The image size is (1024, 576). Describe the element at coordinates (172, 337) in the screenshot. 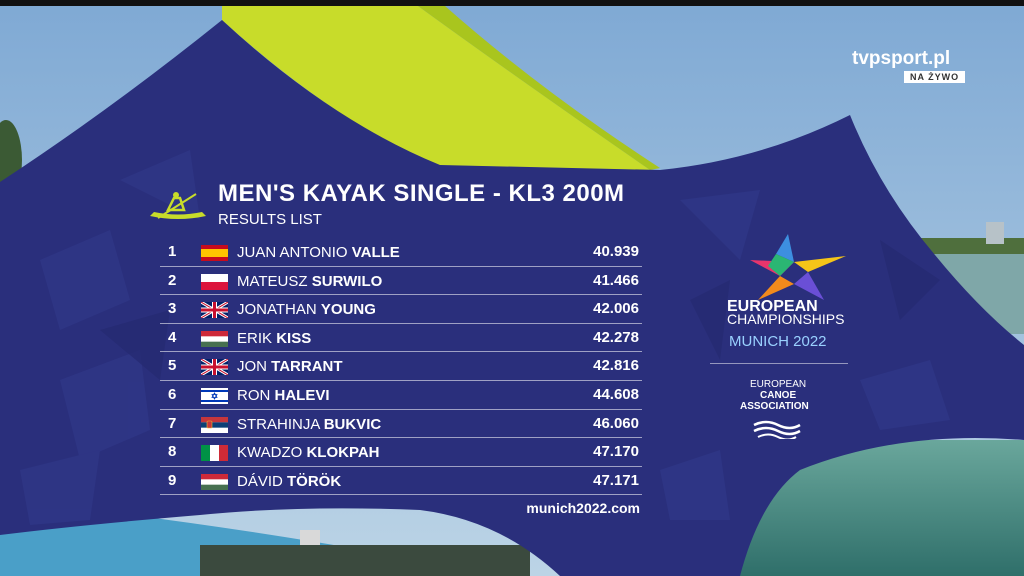

I see `rank: 4` at that location.